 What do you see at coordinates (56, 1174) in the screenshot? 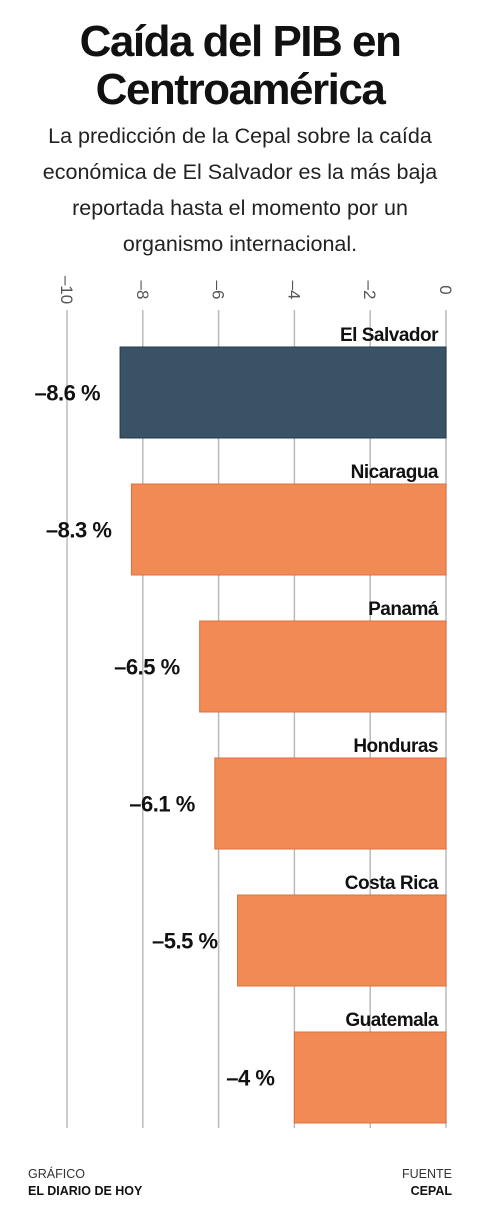
I see `credit-label: GRÁFICO` at bounding box center [56, 1174].